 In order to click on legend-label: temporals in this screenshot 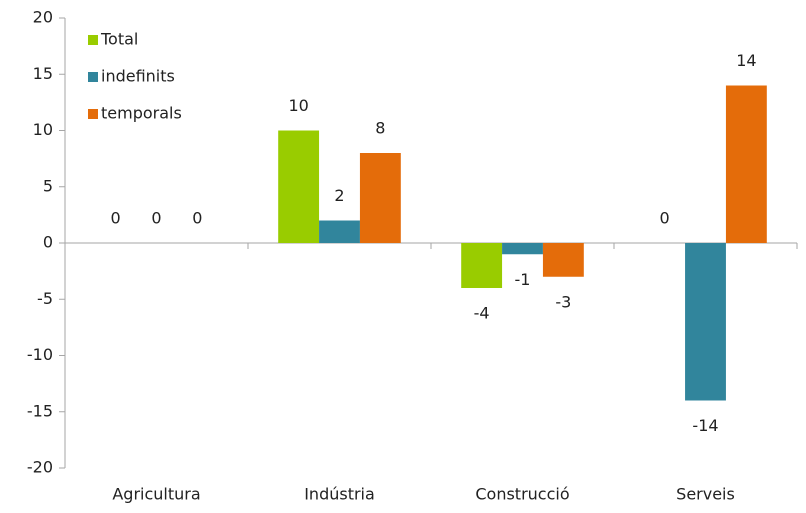, I will do `click(141, 113)`.